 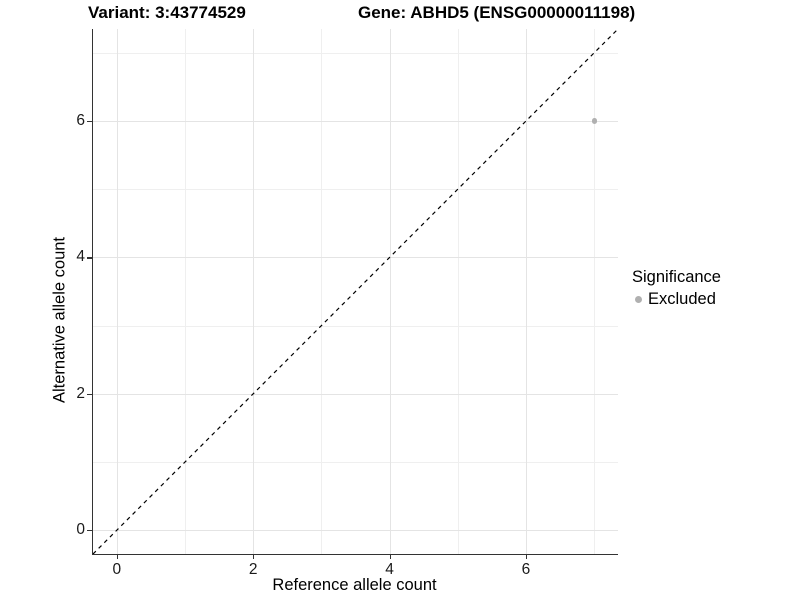 What do you see at coordinates (497, 12) in the screenshot?
I see `plot-title-gene: Gene: ABHD5 (ENSG00000011198)` at bounding box center [497, 12].